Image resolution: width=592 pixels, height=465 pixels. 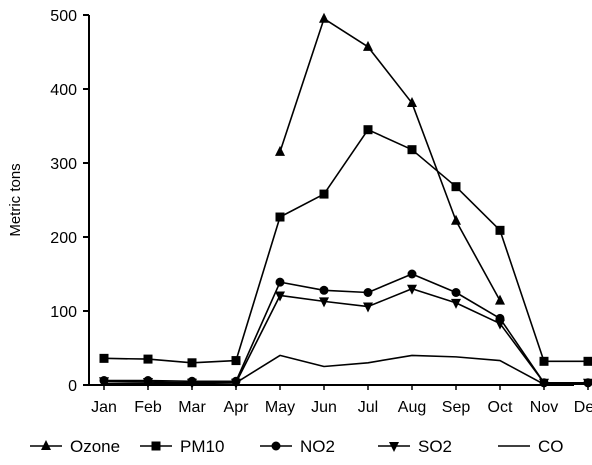 What do you see at coordinates (69, 201) in the screenshot?
I see `y-axis-ticks: 0 100 200 300 400 500` at bounding box center [69, 201].